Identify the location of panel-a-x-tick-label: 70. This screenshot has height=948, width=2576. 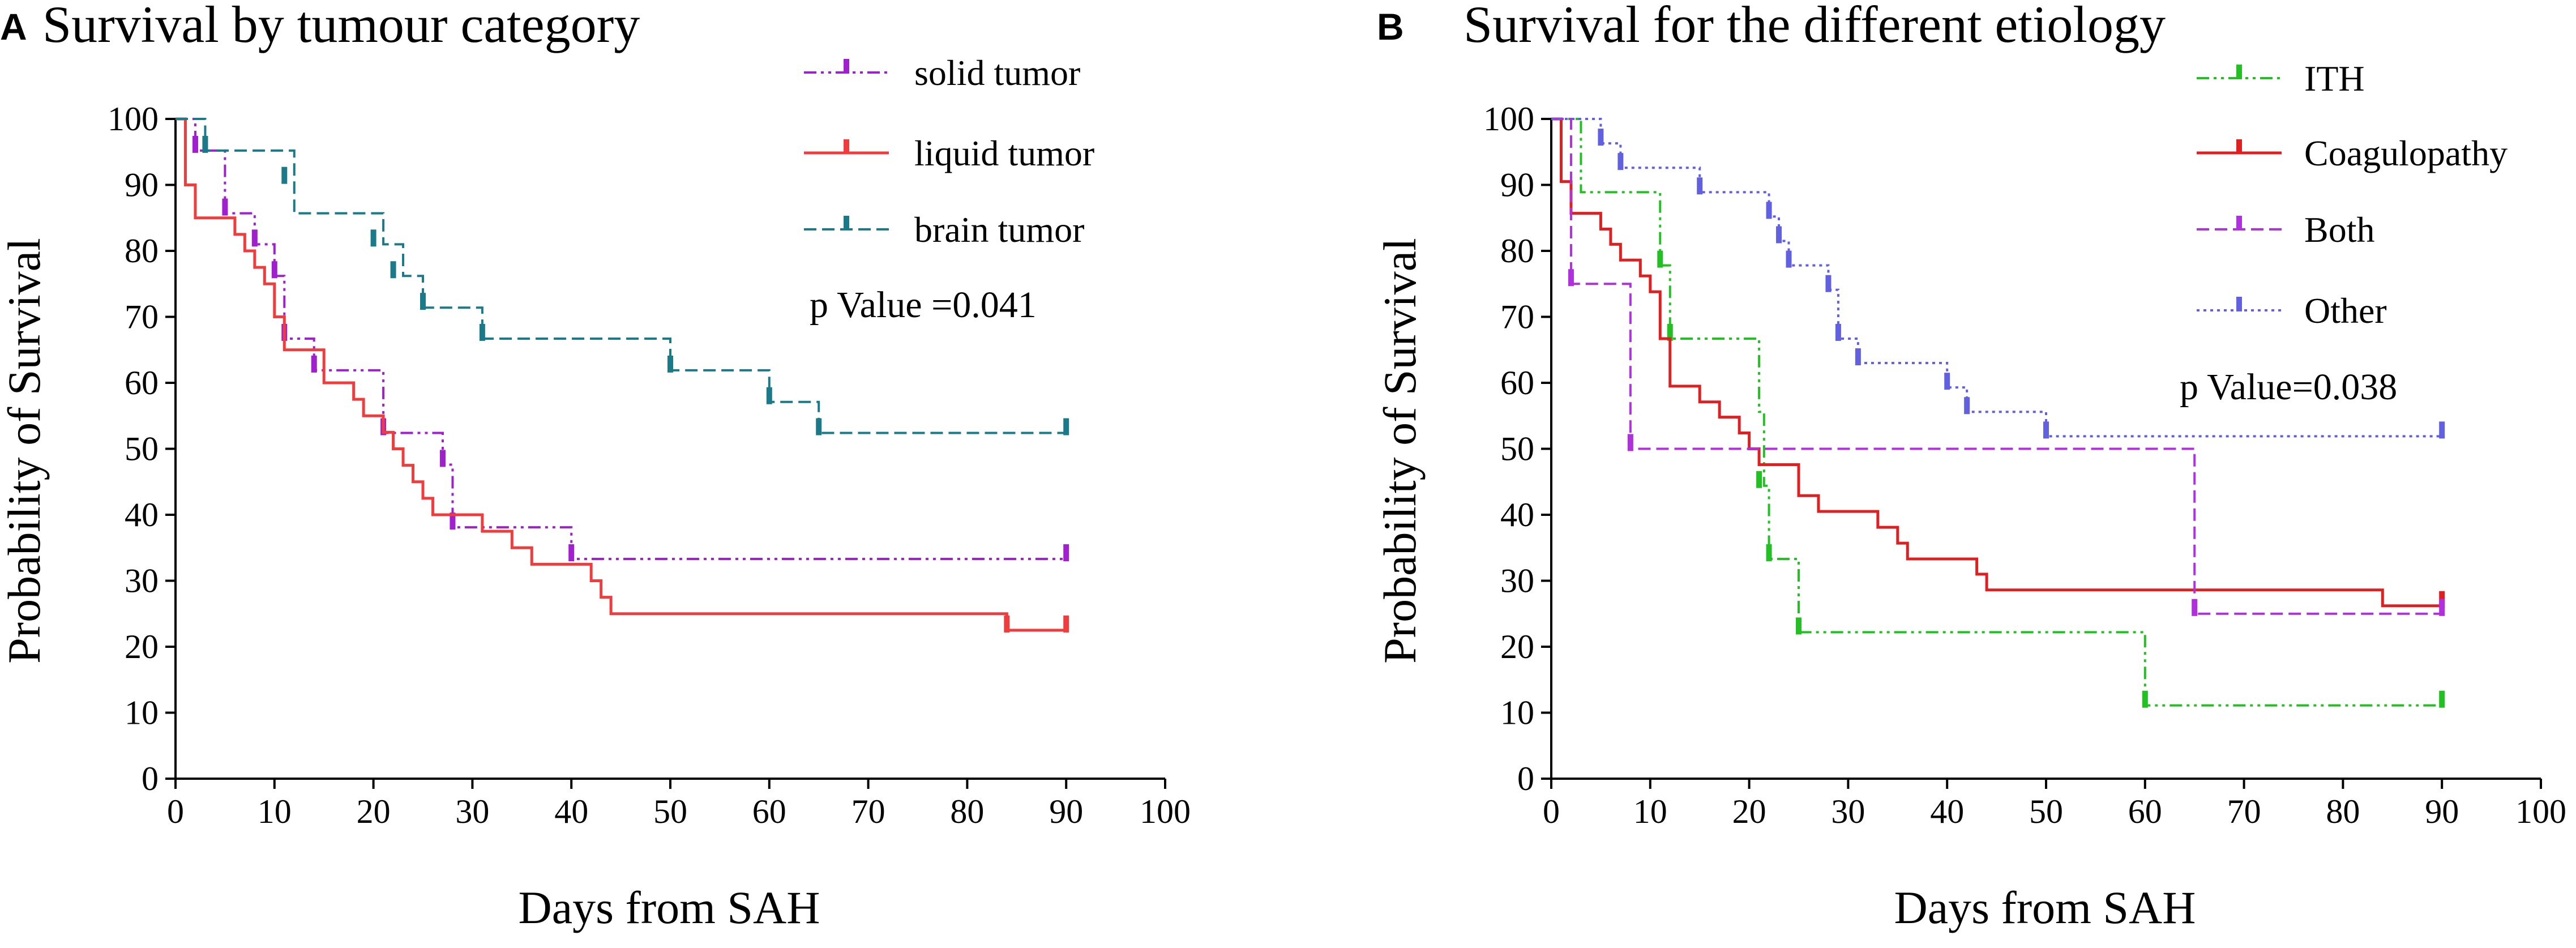
(868, 812).